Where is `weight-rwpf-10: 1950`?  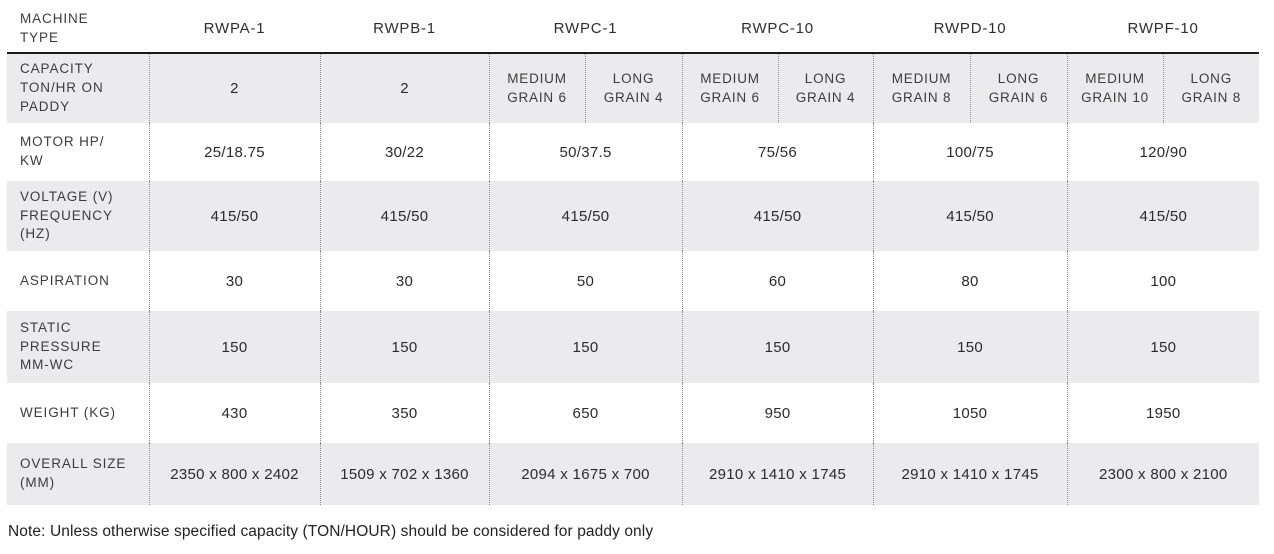
weight-rwpf-10: 1950 is located at coordinates (1163, 413).